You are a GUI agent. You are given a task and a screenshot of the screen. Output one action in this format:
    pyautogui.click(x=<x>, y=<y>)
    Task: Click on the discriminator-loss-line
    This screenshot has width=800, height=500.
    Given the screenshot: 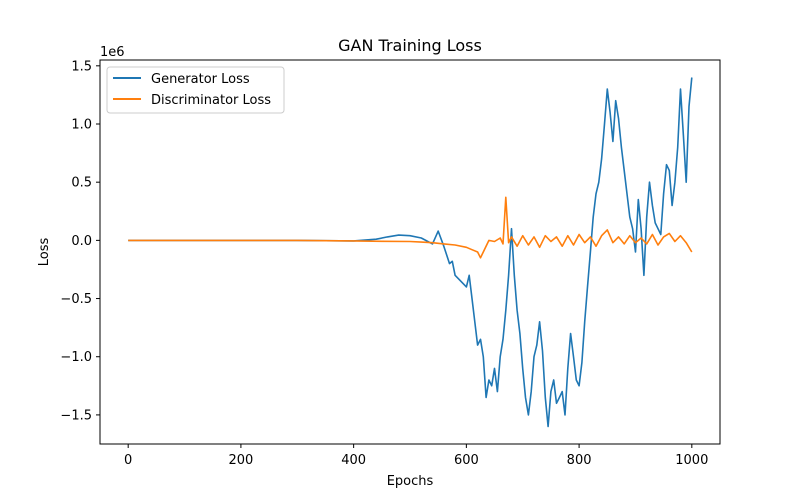 What is the action you would take?
    pyautogui.click(x=410, y=227)
    